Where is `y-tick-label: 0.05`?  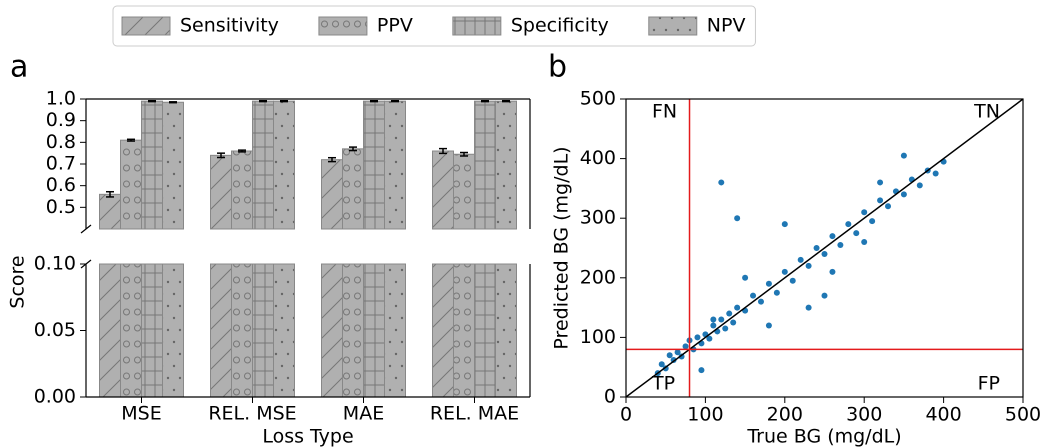
y-tick-label: 0.05 is located at coordinates (55, 330).